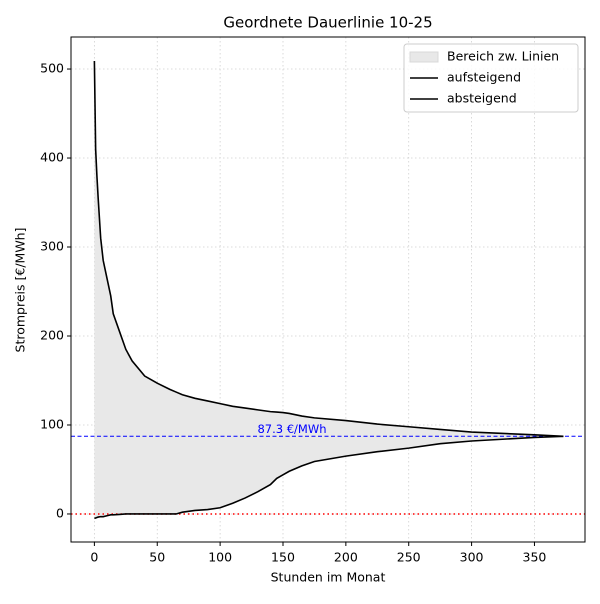  Describe the element at coordinates (482, 98) in the screenshot. I see `legend-label: absteigend` at that location.